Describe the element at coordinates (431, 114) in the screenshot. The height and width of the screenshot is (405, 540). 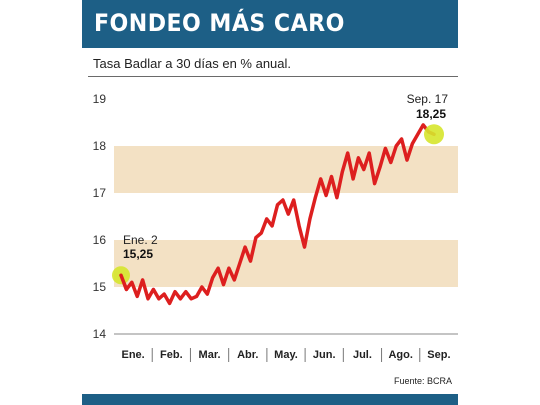
I see `annotation-end-value: 18,25` at that location.